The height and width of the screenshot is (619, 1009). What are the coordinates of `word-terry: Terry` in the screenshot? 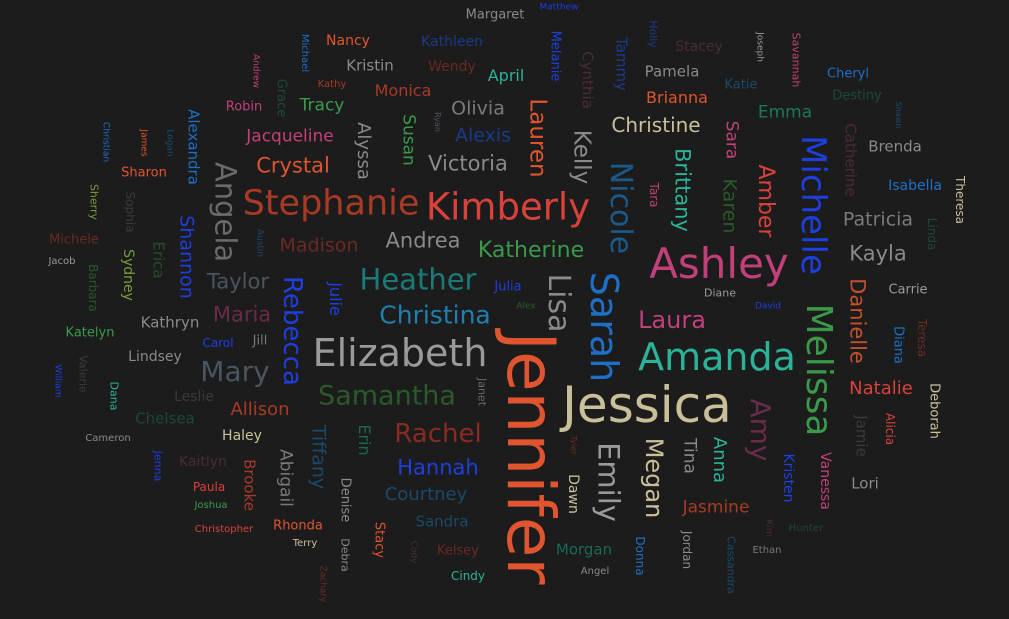 It's located at (305, 543).